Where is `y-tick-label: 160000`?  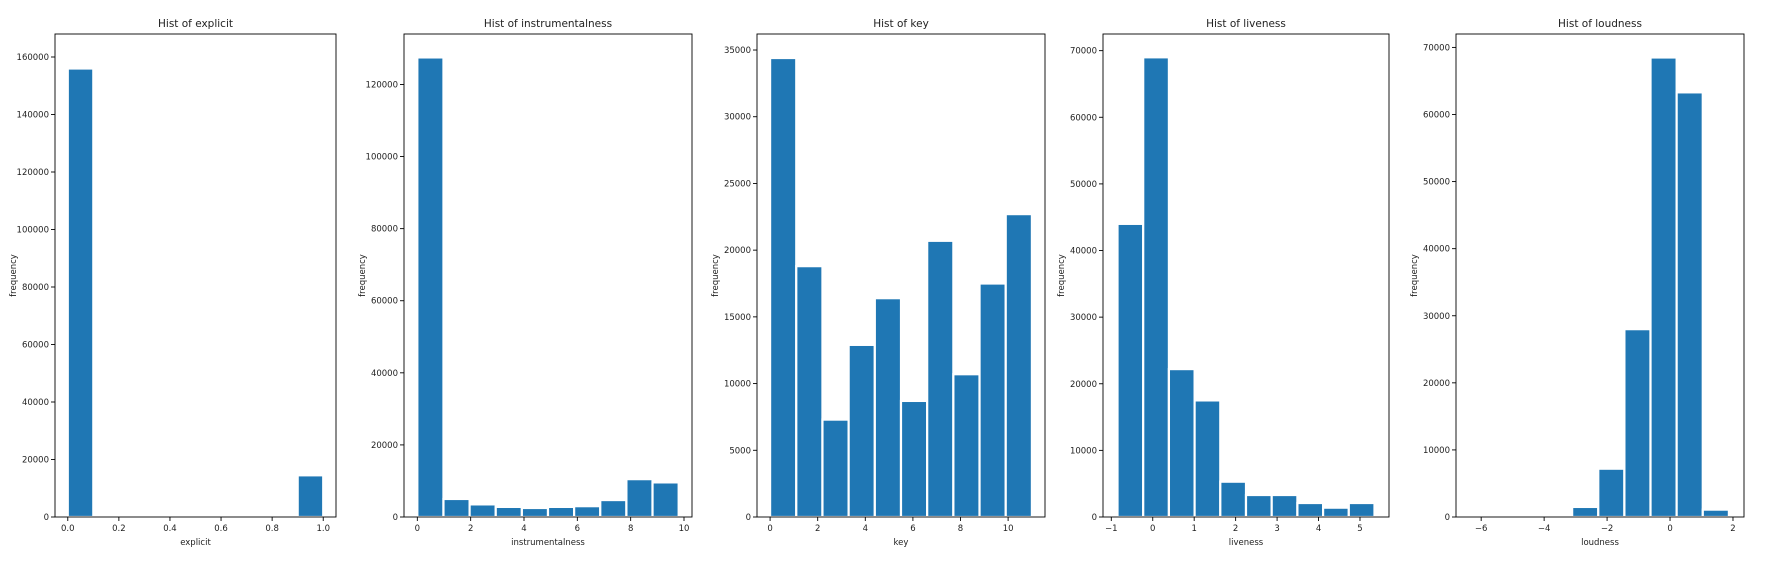
y-tick-label: 160000 is located at coordinates (33, 58).